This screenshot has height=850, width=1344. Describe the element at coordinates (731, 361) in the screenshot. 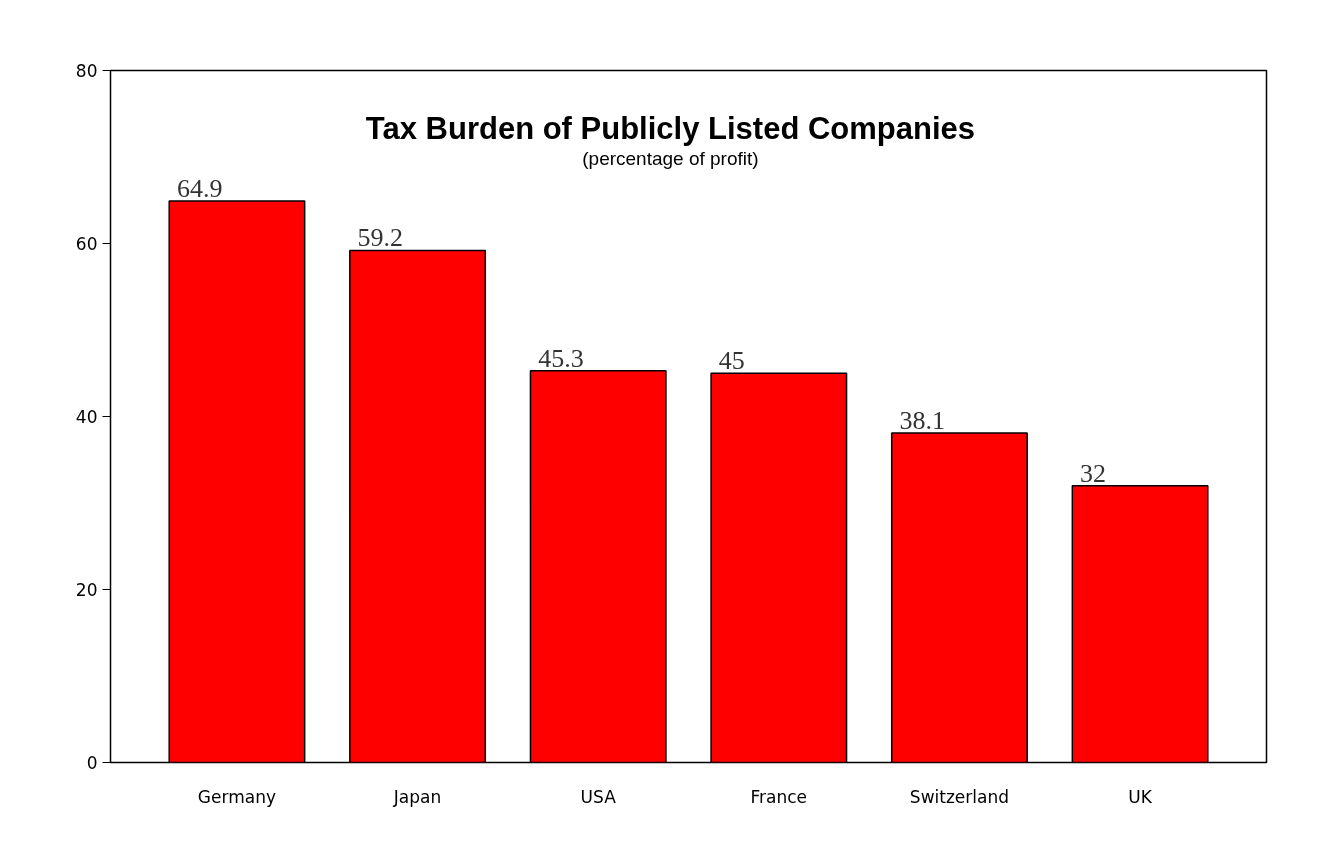

I see `data-label: 45` at that location.